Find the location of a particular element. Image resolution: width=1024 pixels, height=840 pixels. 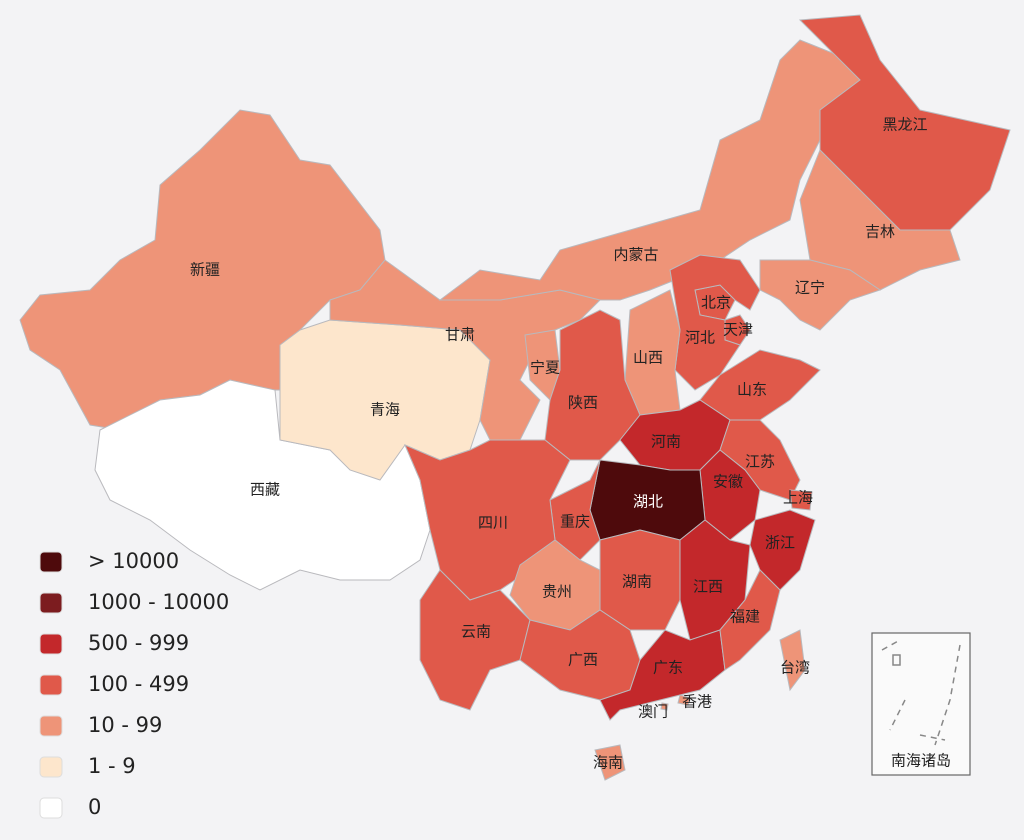

inset: 南海诸岛 is located at coordinates (921, 704).